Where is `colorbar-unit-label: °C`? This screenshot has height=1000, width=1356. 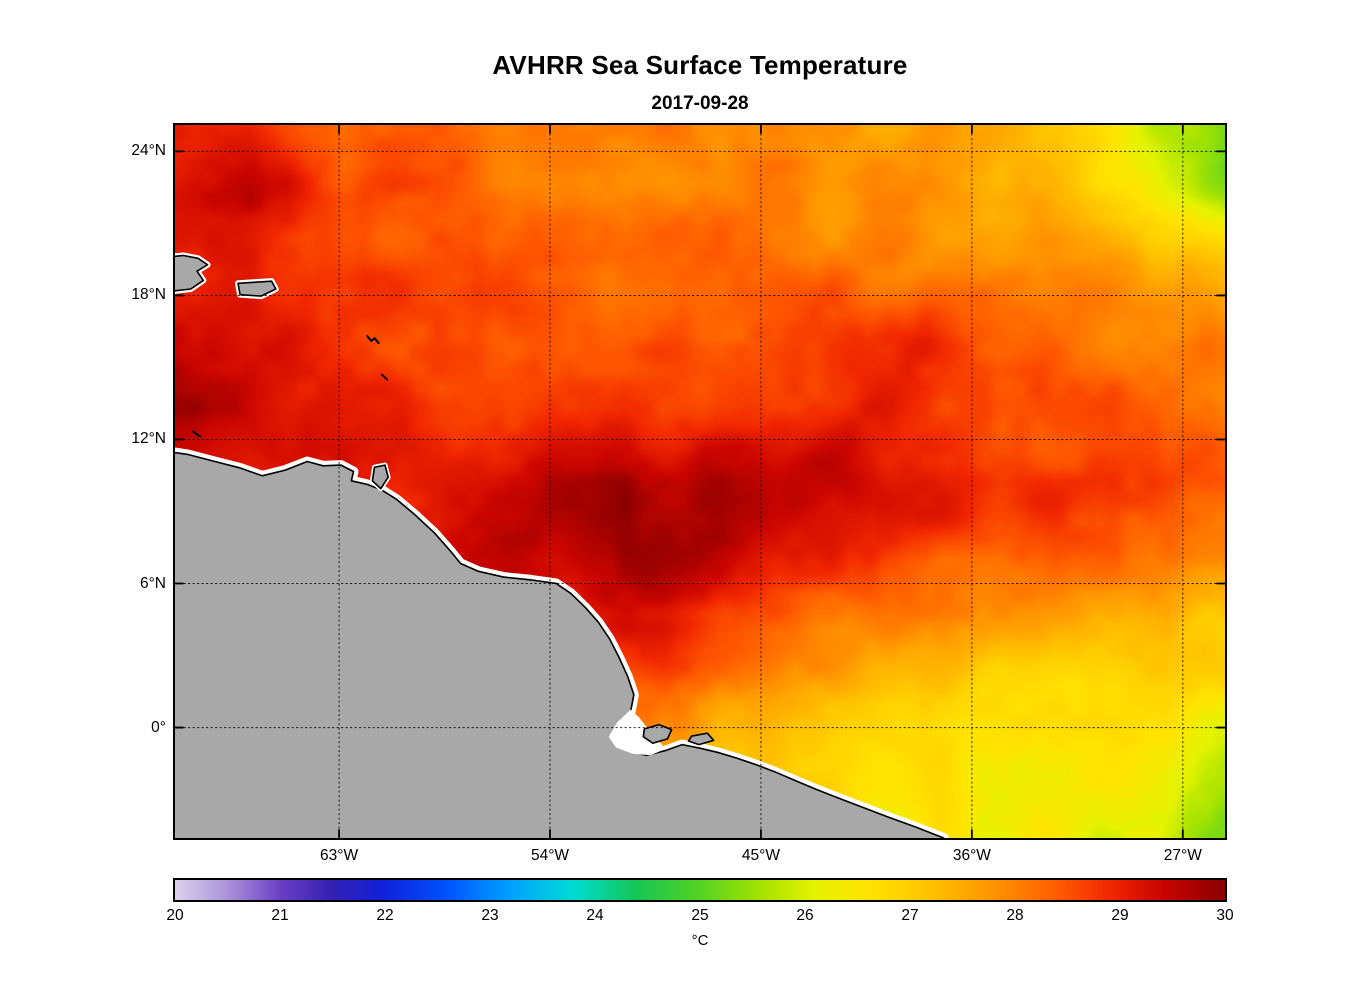
colorbar-unit-label: °C is located at coordinates (700, 940).